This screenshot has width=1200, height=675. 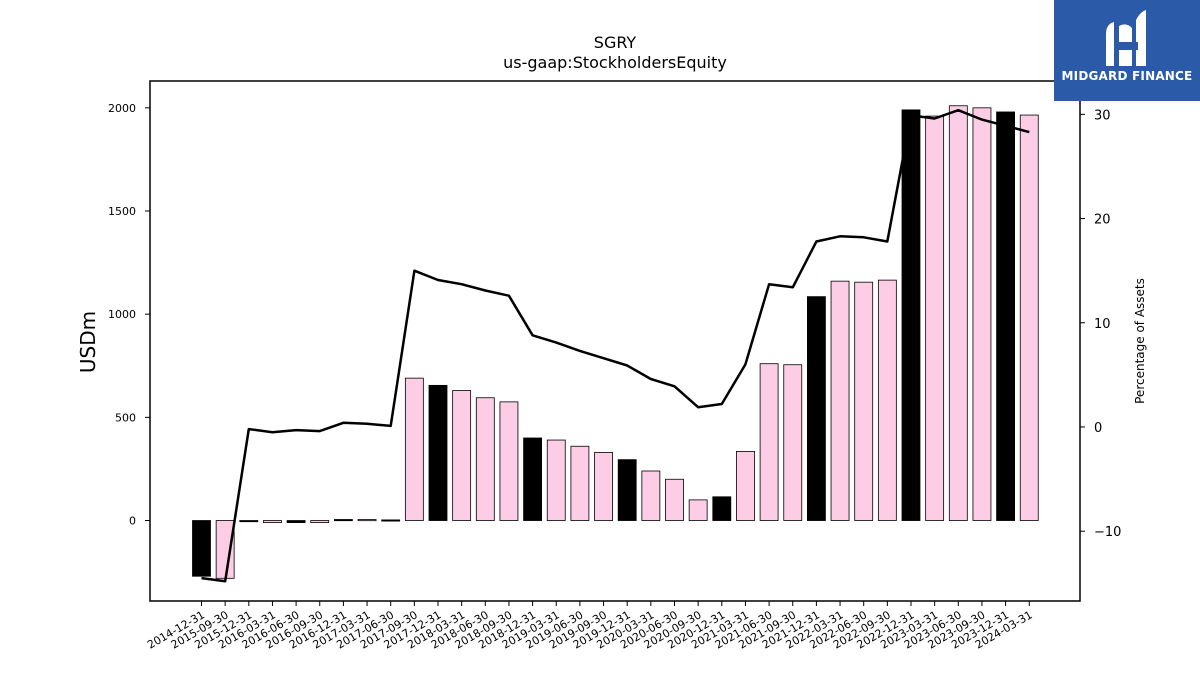 I want to click on midgard-finance-logo: MIDGARD FINANCE, so click(x=1127, y=50).